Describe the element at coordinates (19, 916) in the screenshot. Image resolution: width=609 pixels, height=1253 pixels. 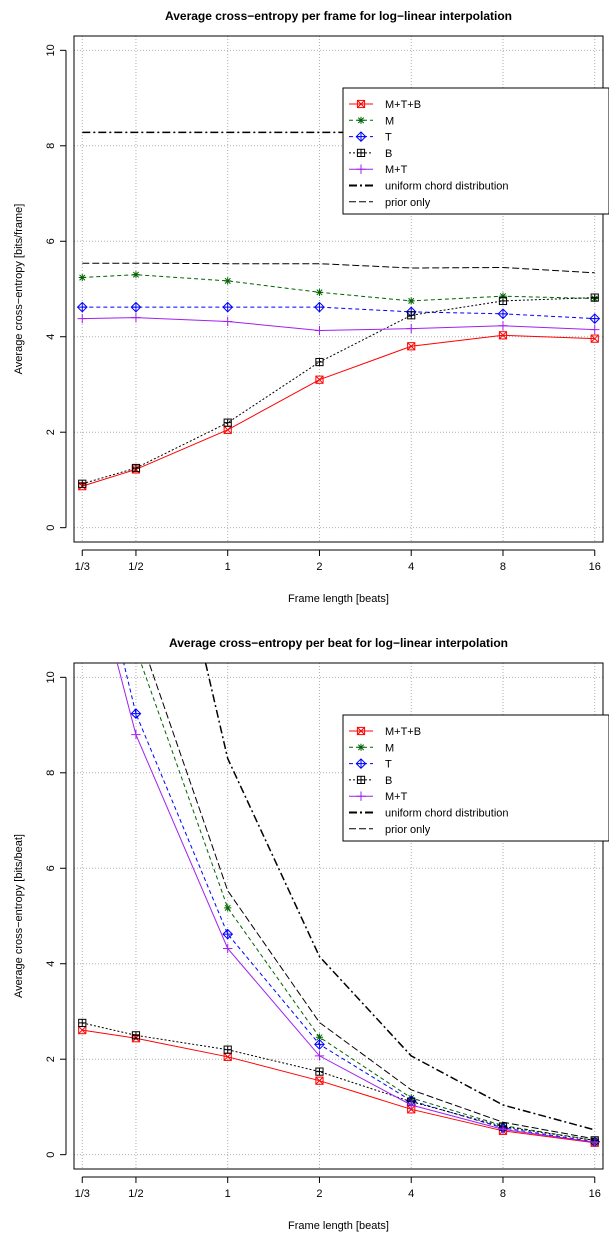
I see `y-axis-label: Average cross−entropy [bits/beat]` at that location.